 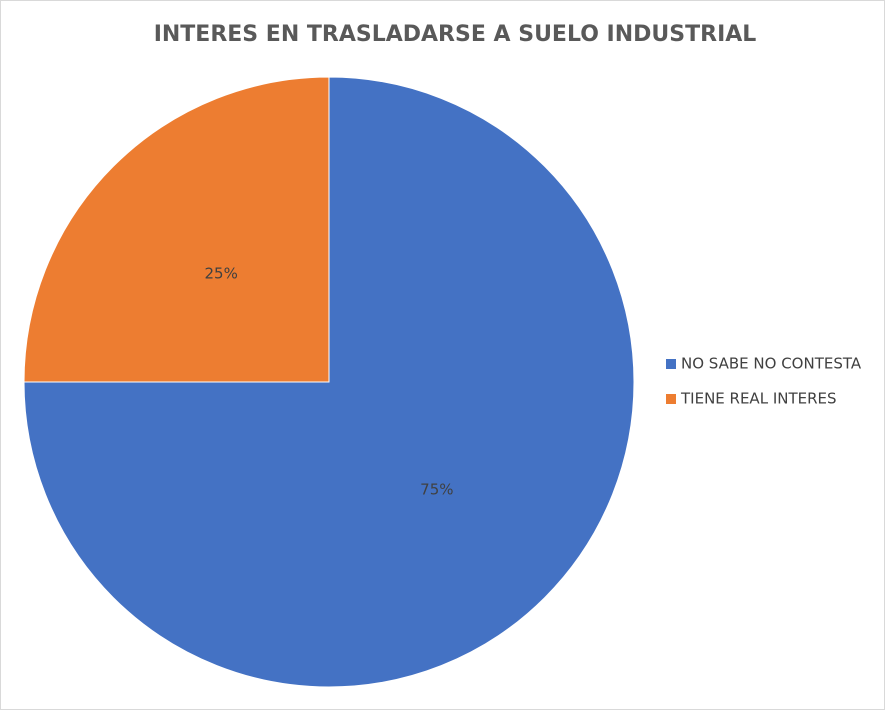 I want to click on legend-label: TIENE REAL INTERES, so click(x=758, y=399).